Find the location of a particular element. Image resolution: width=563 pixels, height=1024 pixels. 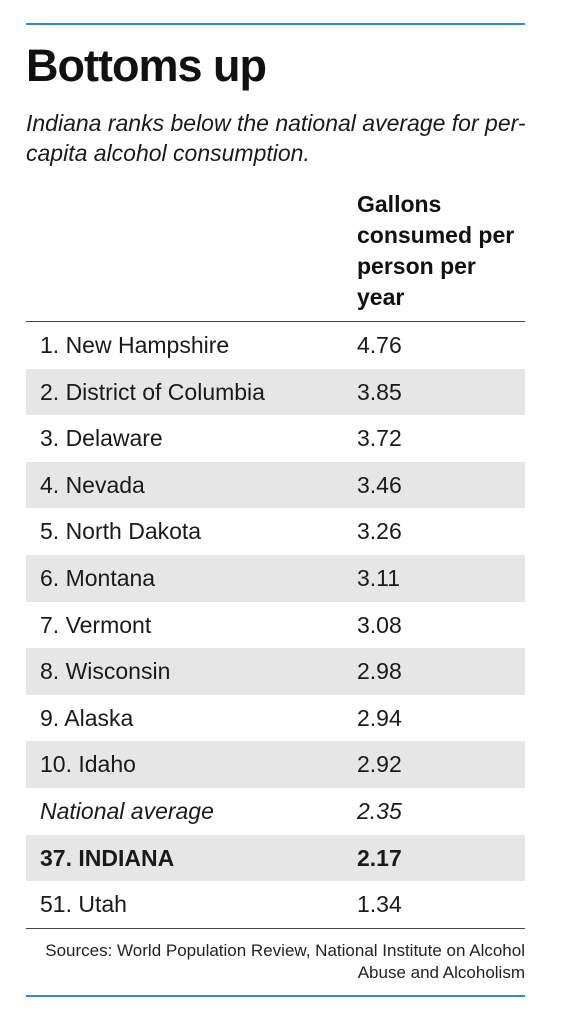

row-label: 7. Vermont is located at coordinates (96, 624).